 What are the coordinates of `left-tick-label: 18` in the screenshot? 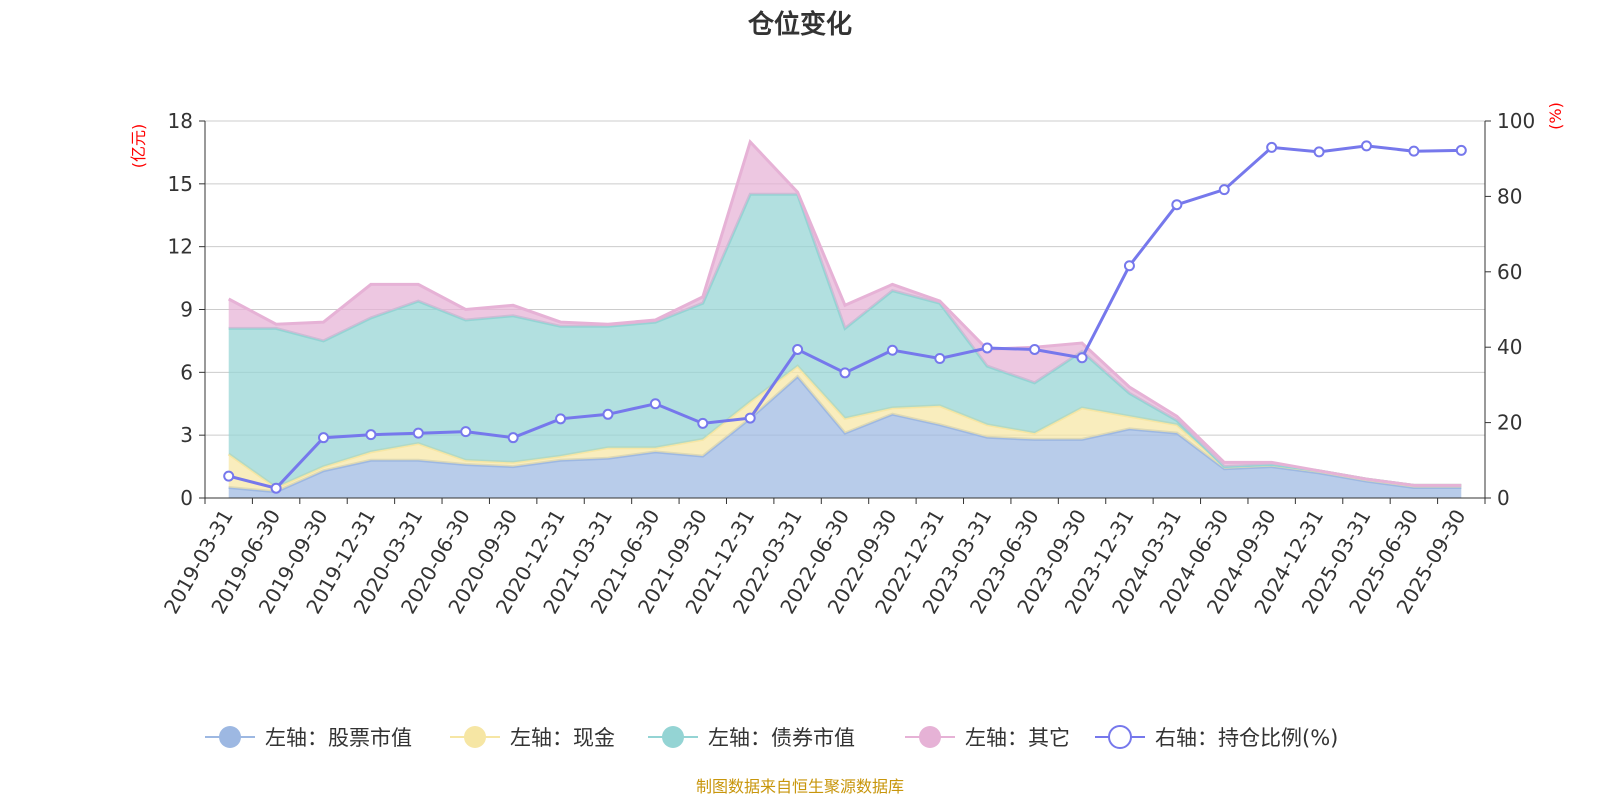 It's located at (180, 121).